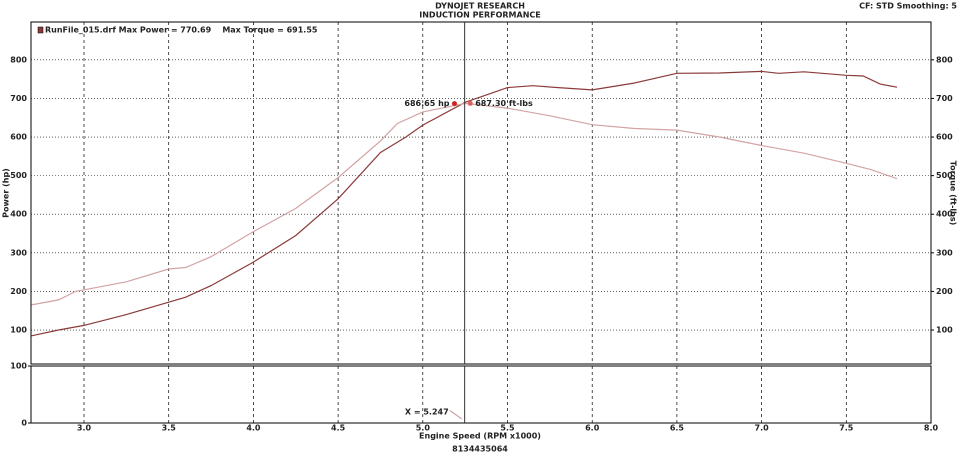 The height and width of the screenshot is (454, 960). Describe the element at coordinates (40, 30) in the screenshot. I see `legend-swatch` at that location.